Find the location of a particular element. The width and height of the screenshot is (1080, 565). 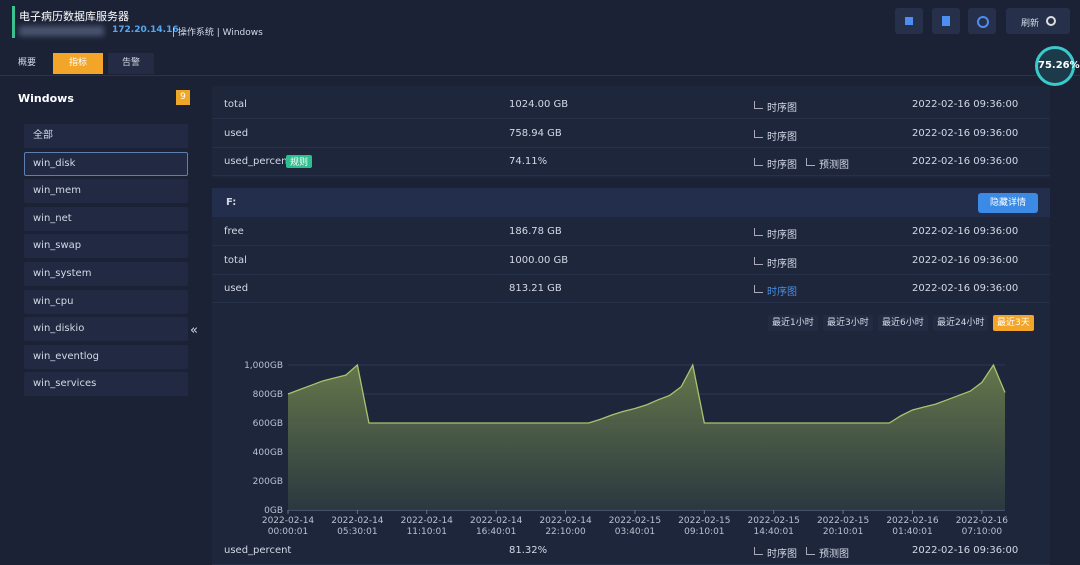

gauge: 75.26% is located at coordinates (1057, 66).